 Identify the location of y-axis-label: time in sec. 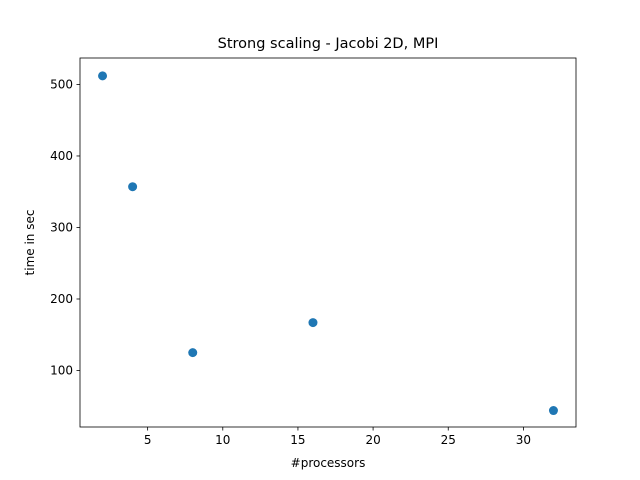
(30, 243).